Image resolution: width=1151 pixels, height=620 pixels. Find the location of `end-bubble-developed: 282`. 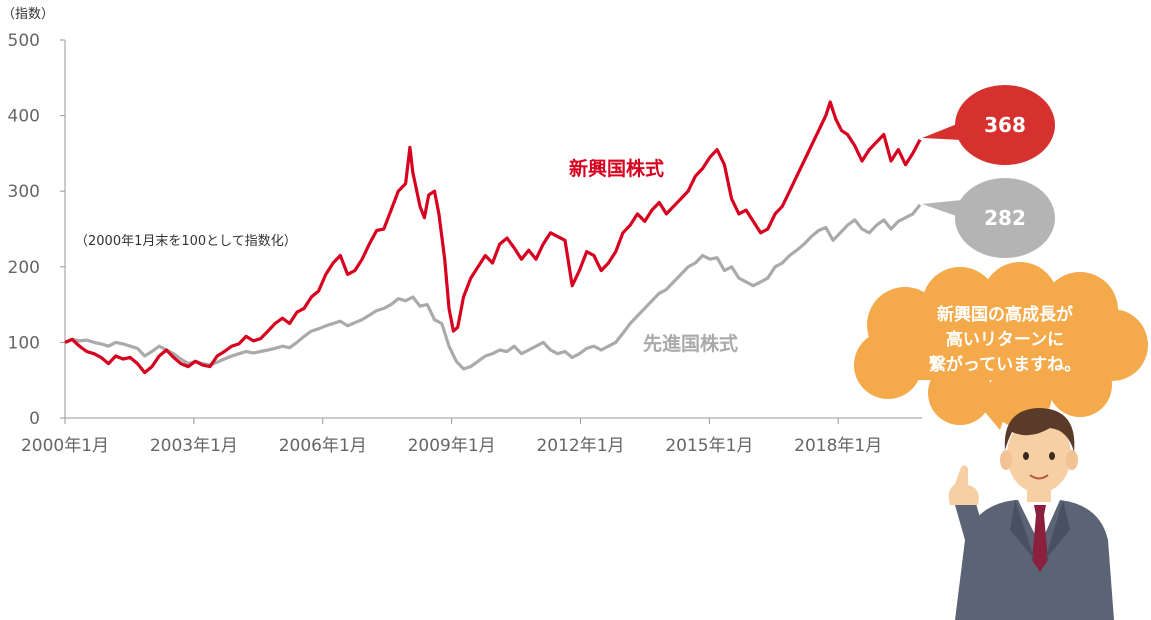

end-bubble-developed: 282 is located at coordinates (988, 218).